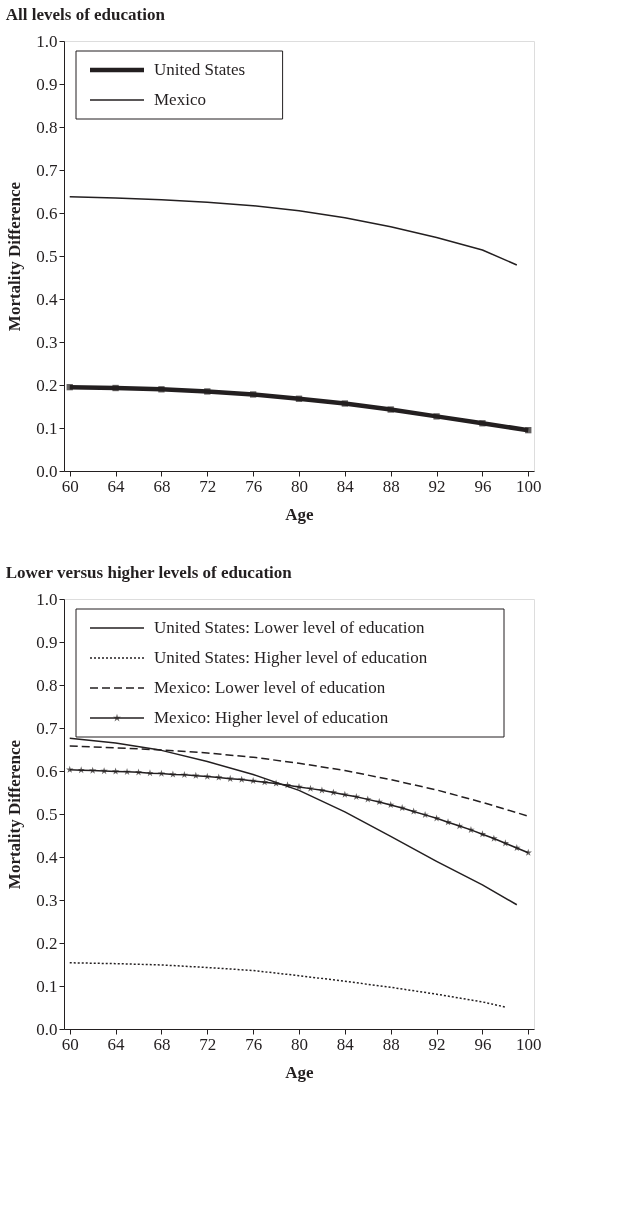 This screenshot has height=1218, width=621. I want to click on chart-title: Lower versus higher levels of education, so click(149, 572).